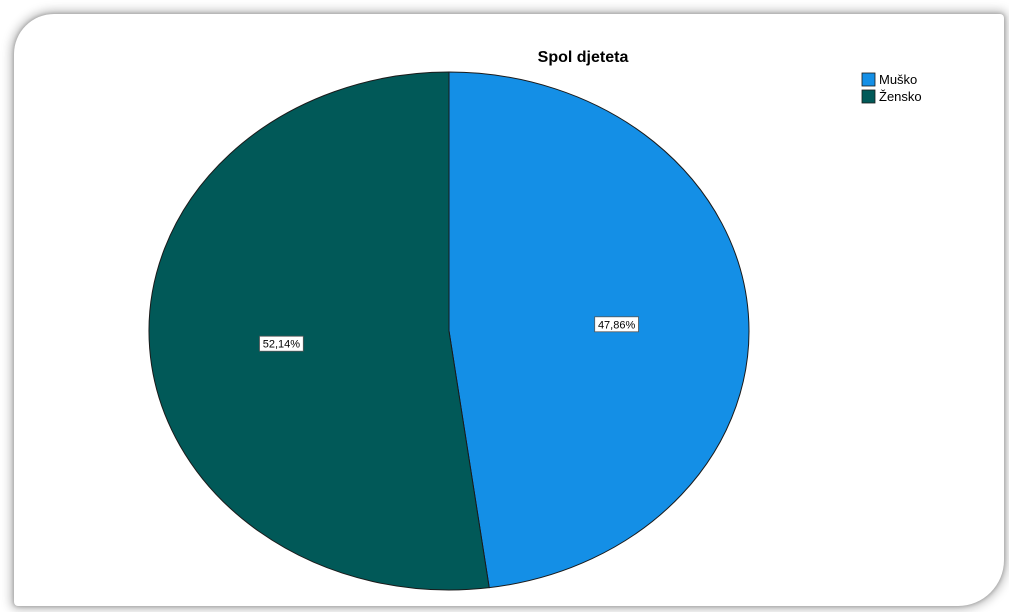  Describe the element at coordinates (898, 79) in the screenshot. I see `legend-label-0: Muško` at that location.